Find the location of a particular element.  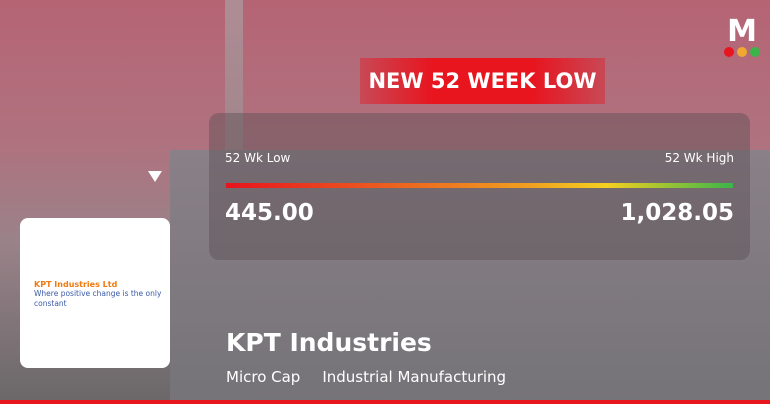

high-value: 1,028.05 is located at coordinates (677, 213).